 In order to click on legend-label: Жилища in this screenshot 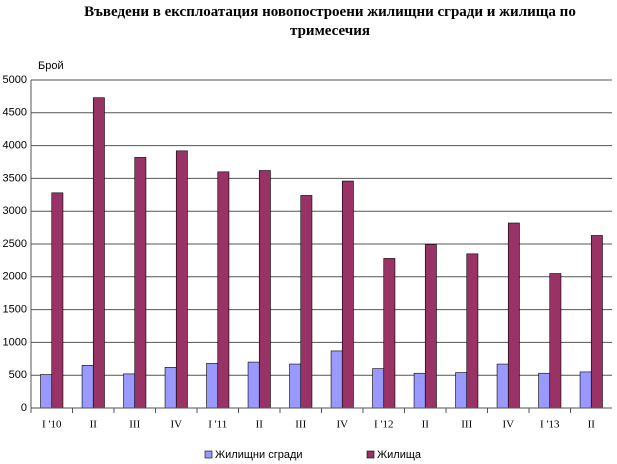, I will do `click(399, 455)`.